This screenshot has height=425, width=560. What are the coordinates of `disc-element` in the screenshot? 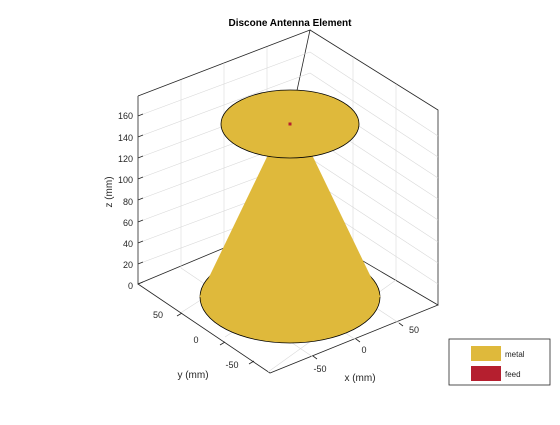 It's located at (290, 124).